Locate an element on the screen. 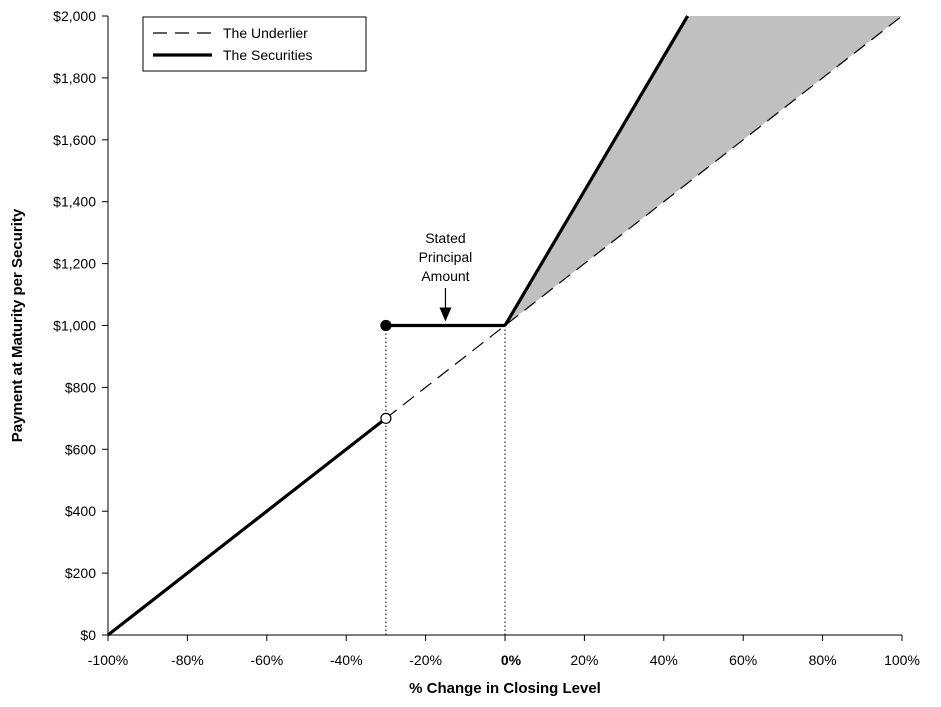  x-tick-label: -40% is located at coordinates (346, 660).